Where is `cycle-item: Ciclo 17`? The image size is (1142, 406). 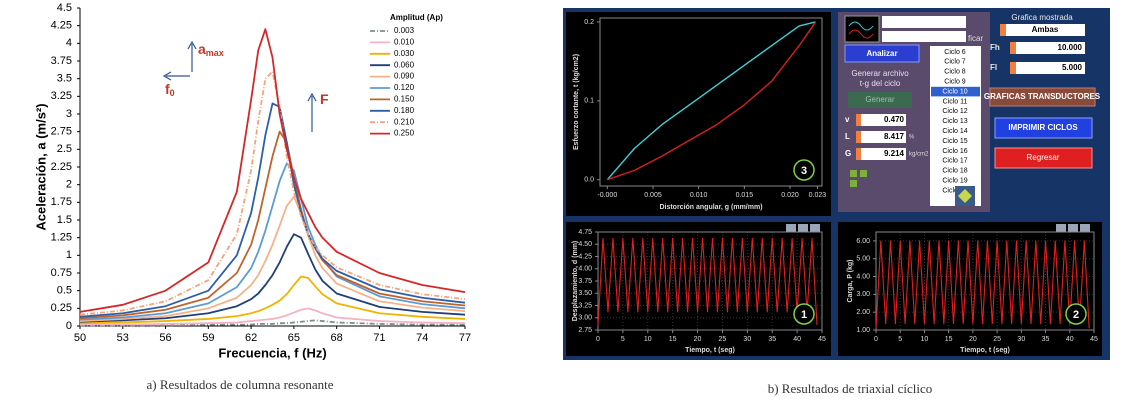
cycle-item: Ciclo 17 is located at coordinates (954, 161).